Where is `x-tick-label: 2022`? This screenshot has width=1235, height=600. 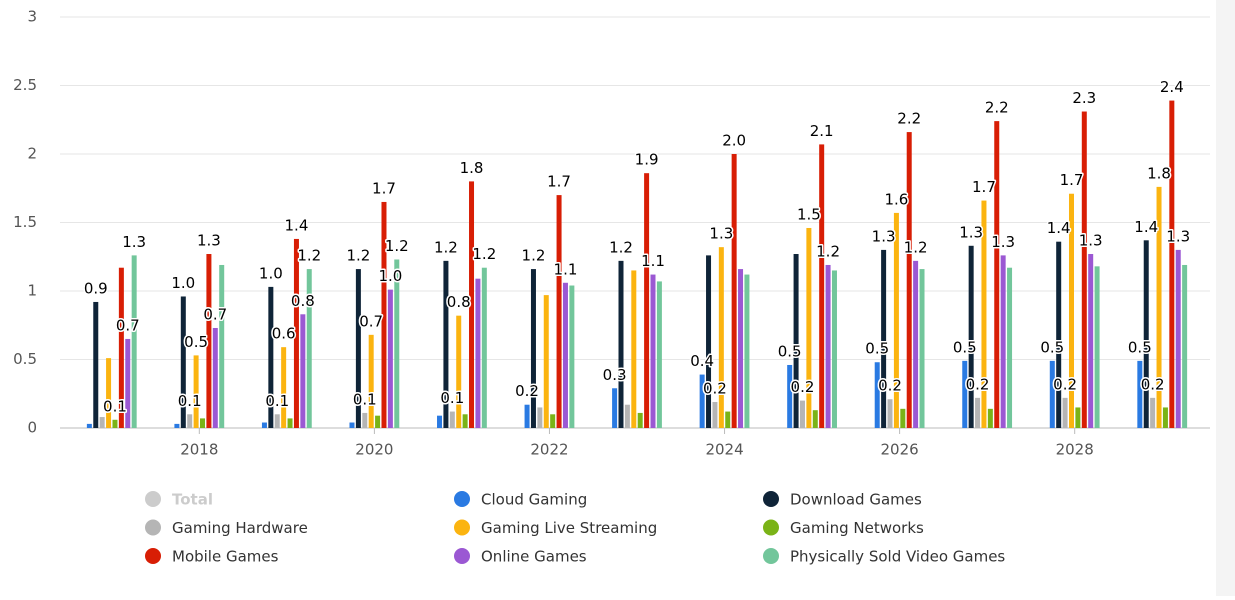 x-tick-label: 2022 is located at coordinates (549, 450).